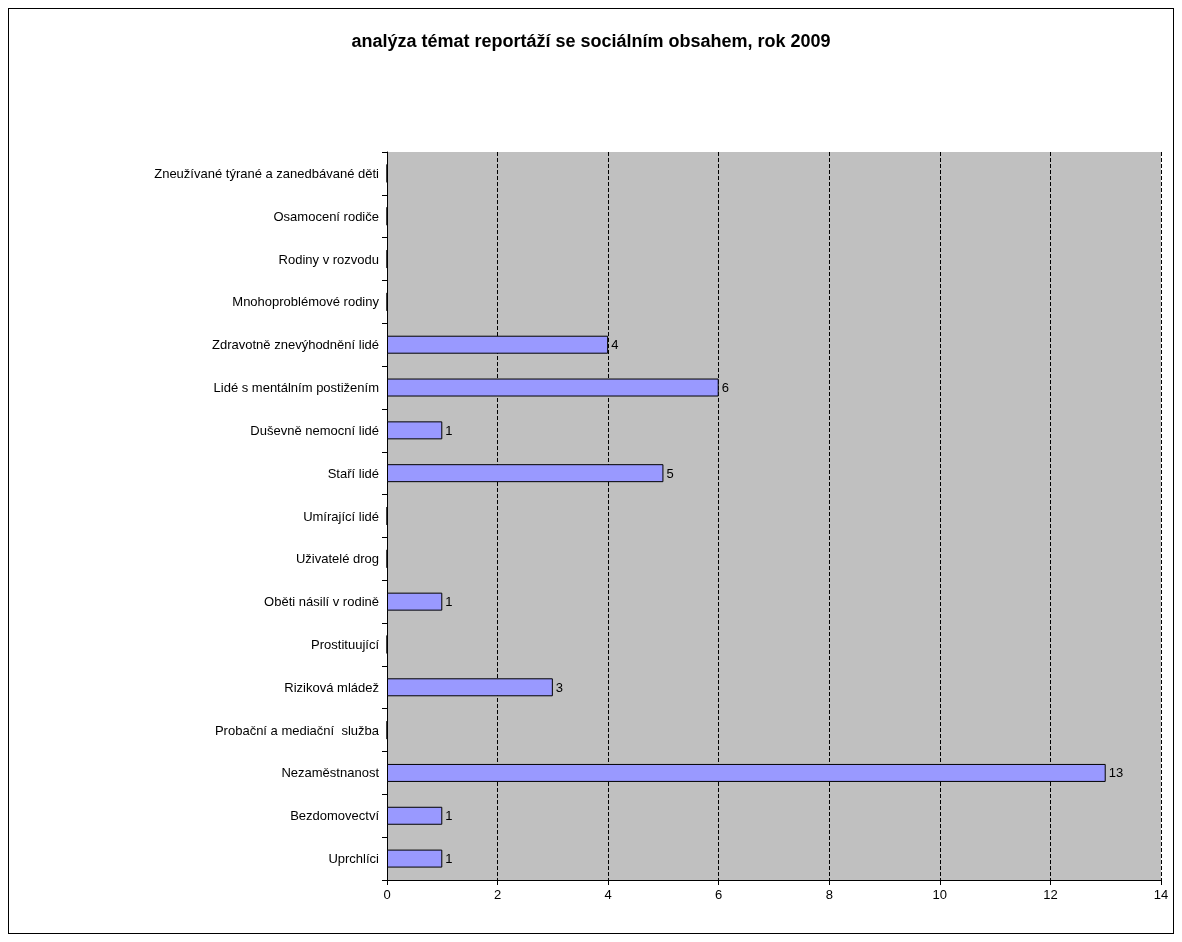 This screenshot has width=1182, height=942. I want to click on y-tick-label: Duševně nemocní lidé, so click(314, 430).